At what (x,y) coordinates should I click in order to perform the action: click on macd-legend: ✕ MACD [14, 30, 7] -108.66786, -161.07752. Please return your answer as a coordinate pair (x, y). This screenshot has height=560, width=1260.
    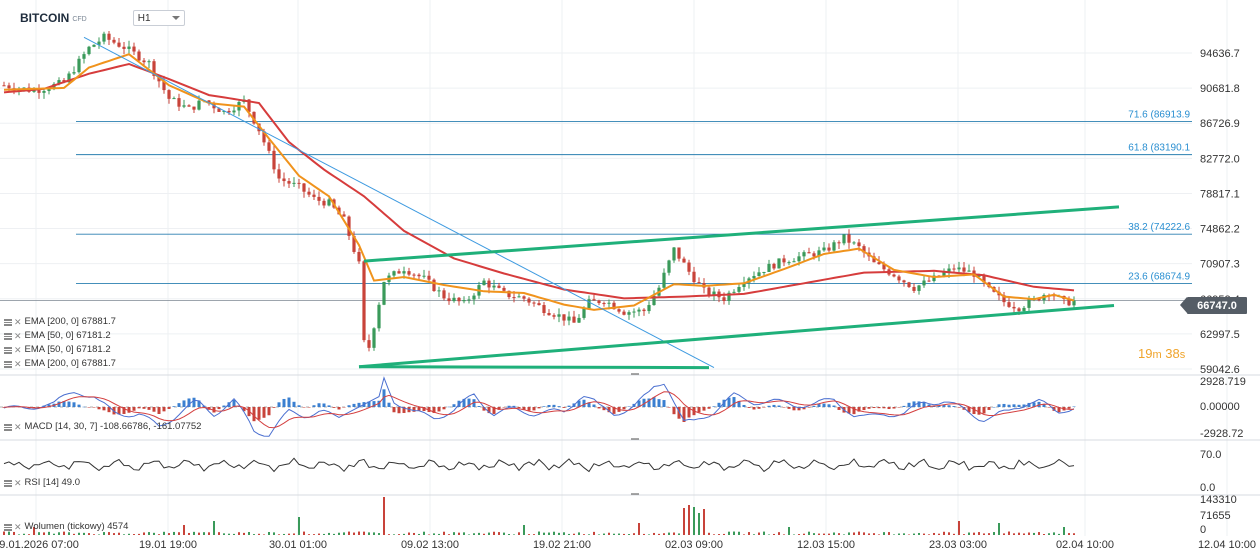
    Looking at the image, I should click on (102, 427).